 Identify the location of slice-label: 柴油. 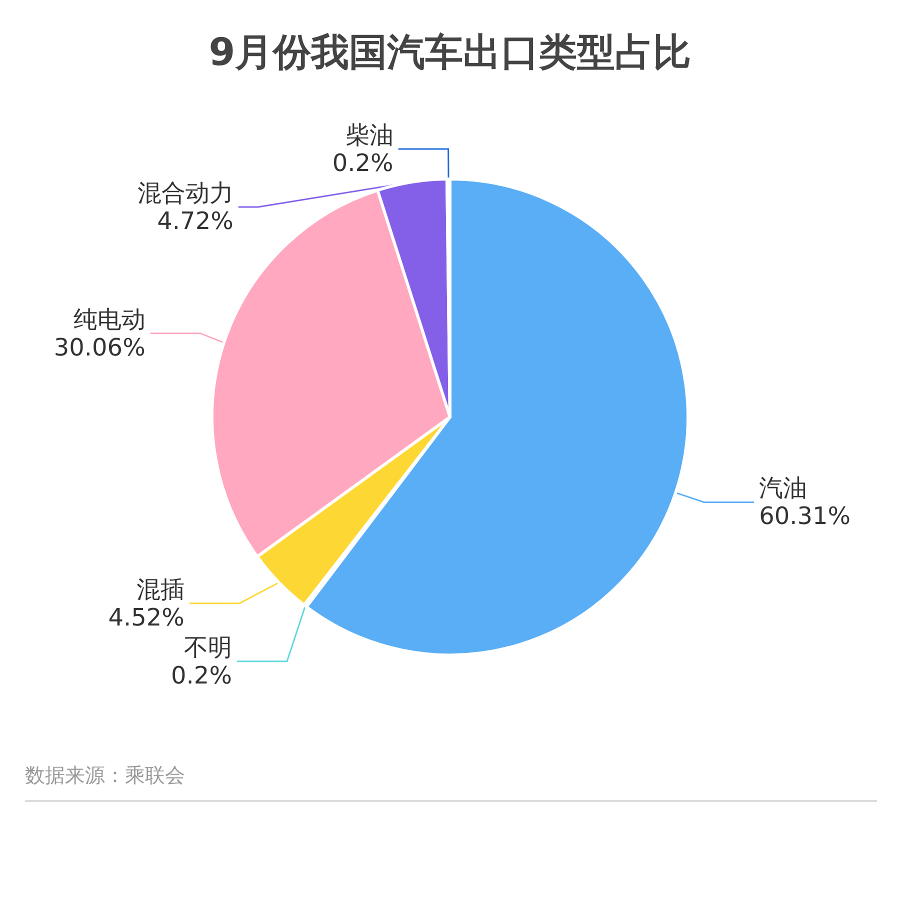
(369, 135).